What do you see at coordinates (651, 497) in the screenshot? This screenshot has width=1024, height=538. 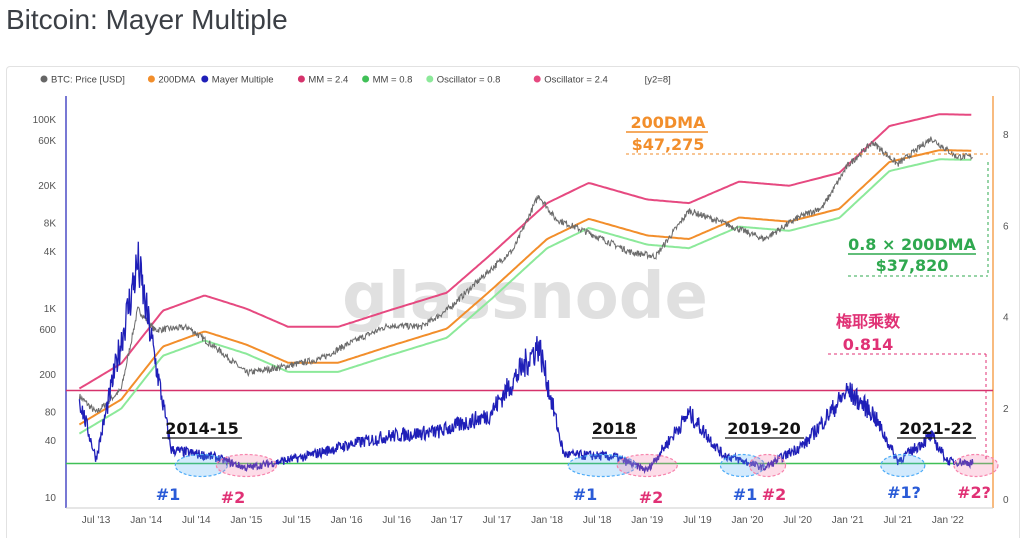 I see `marker-2-2019: #2` at bounding box center [651, 497].